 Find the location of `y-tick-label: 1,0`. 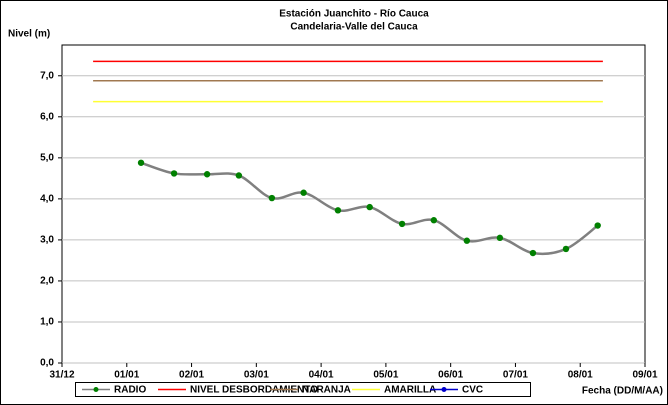

y-tick-label: 1,0 is located at coordinates (47, 322).